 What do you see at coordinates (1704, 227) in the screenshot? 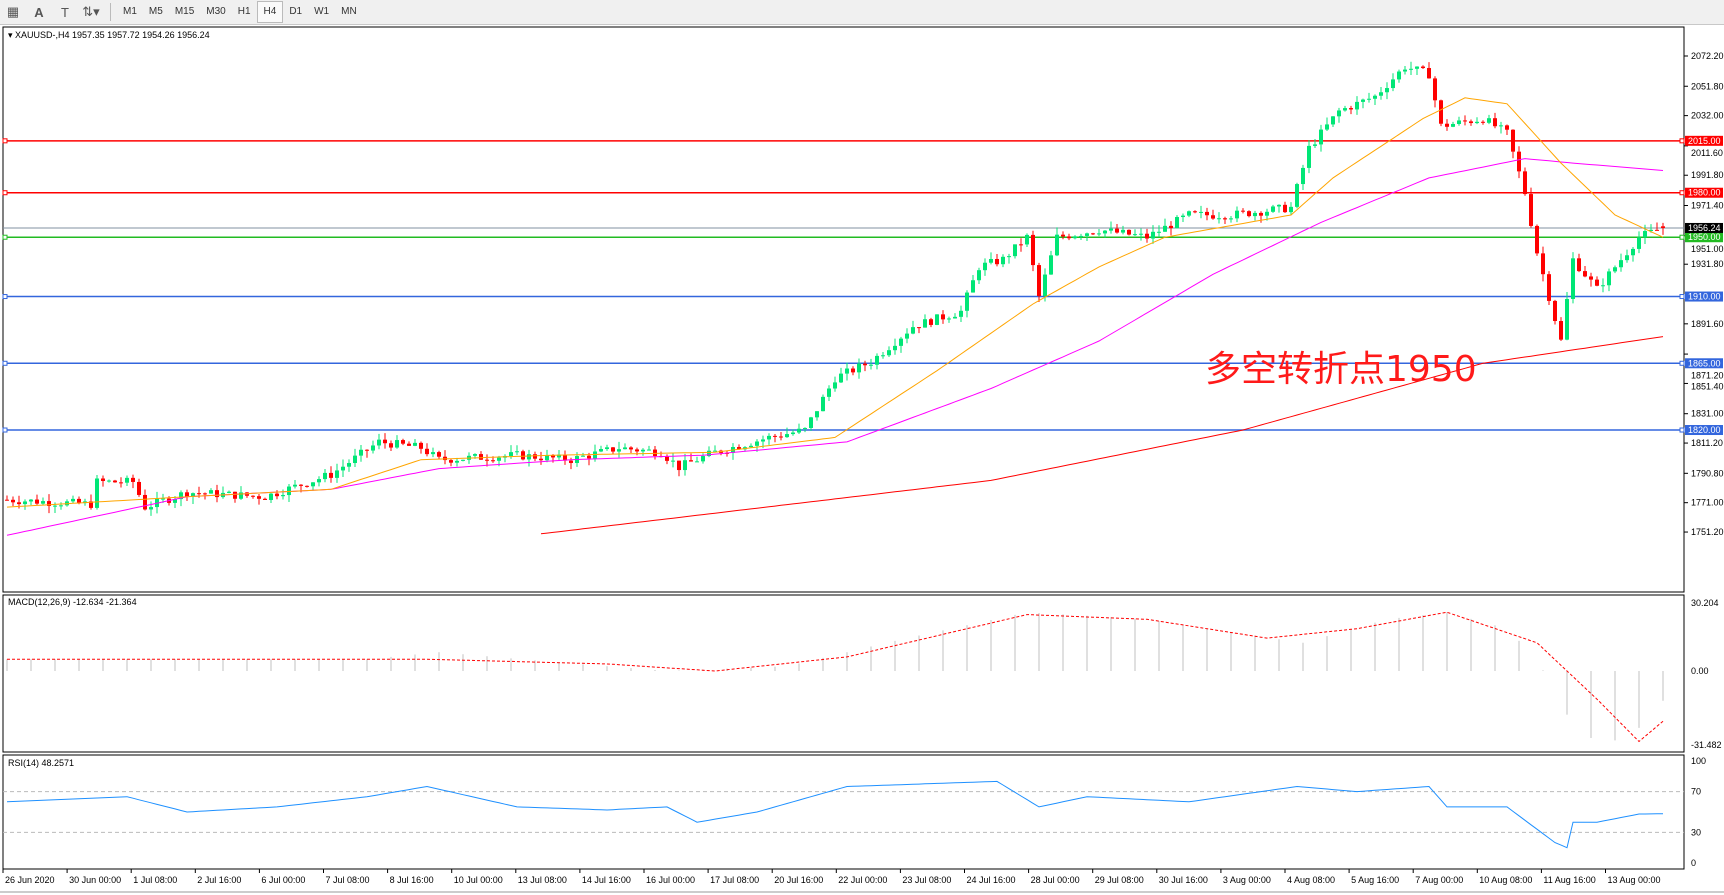
I see `current-price-tag` at bounding box center [1704, 227].